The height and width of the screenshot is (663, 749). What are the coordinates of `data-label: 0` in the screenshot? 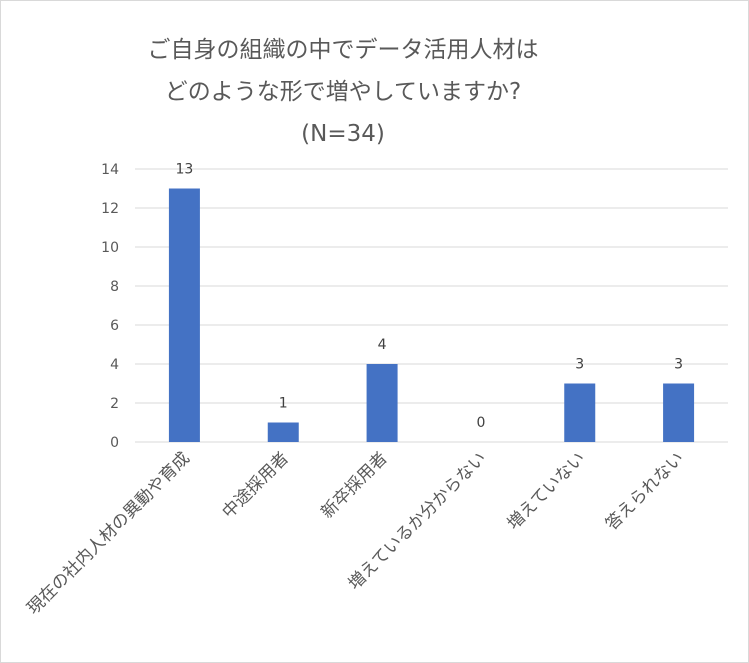 It's located at (480, 423).